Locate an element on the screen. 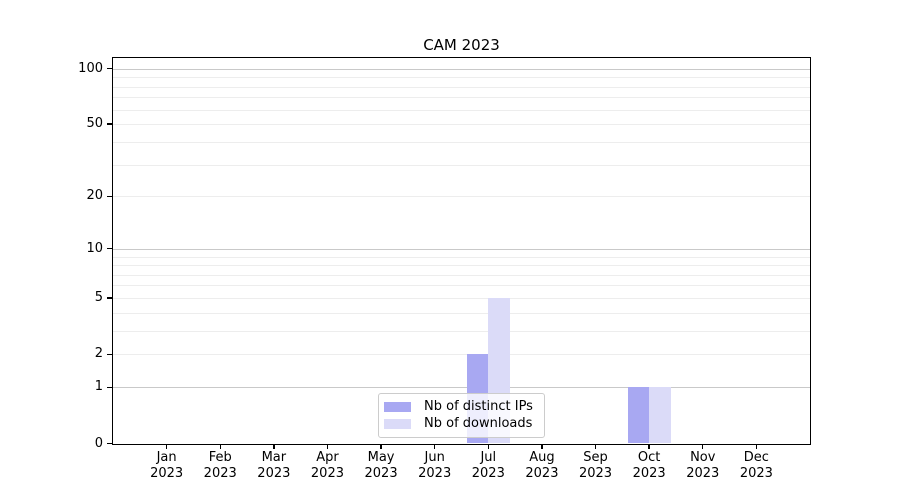  legend: Nb of distinct IPs Nb of downloads is located at coordinates (461, 415).